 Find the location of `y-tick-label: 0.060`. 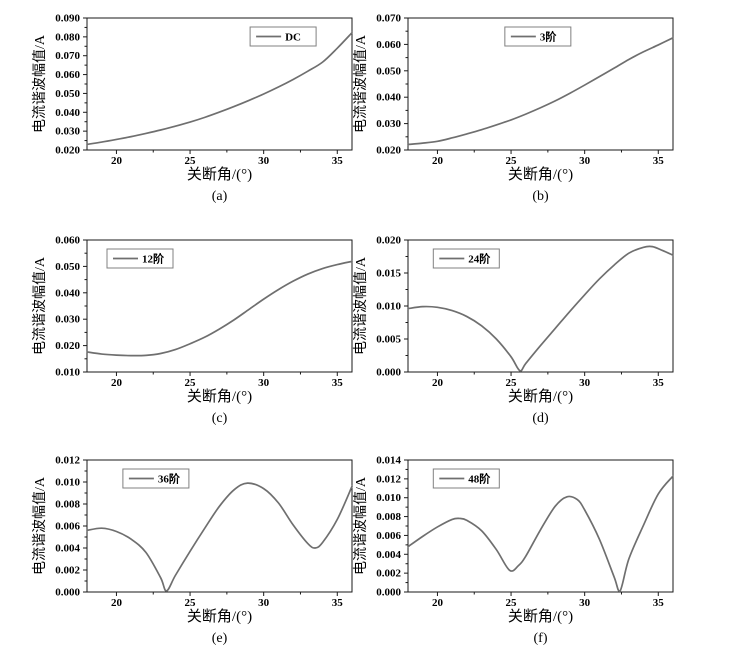

y-tick-label: 0.060 is located at coordinates (67, 75).